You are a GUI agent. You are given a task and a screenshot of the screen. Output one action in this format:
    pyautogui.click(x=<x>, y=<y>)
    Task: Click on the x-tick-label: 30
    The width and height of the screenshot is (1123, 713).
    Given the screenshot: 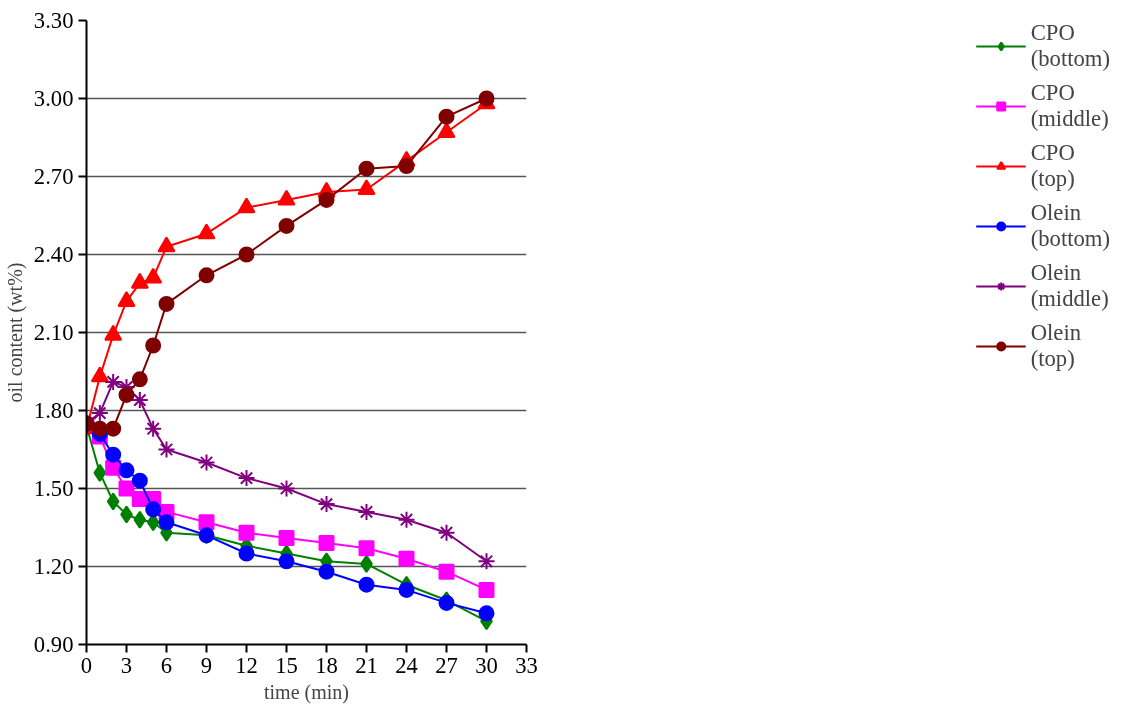 What is the action you would take?
    pyautogui.click(x=486, y=665)
    